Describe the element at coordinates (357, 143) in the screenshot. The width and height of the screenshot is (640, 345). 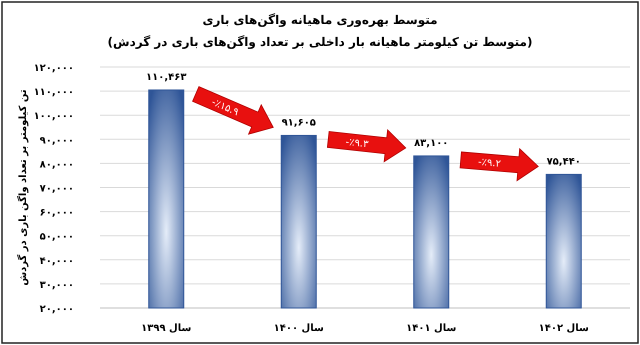
I see `annotation: -٪۹.۳` at that location.